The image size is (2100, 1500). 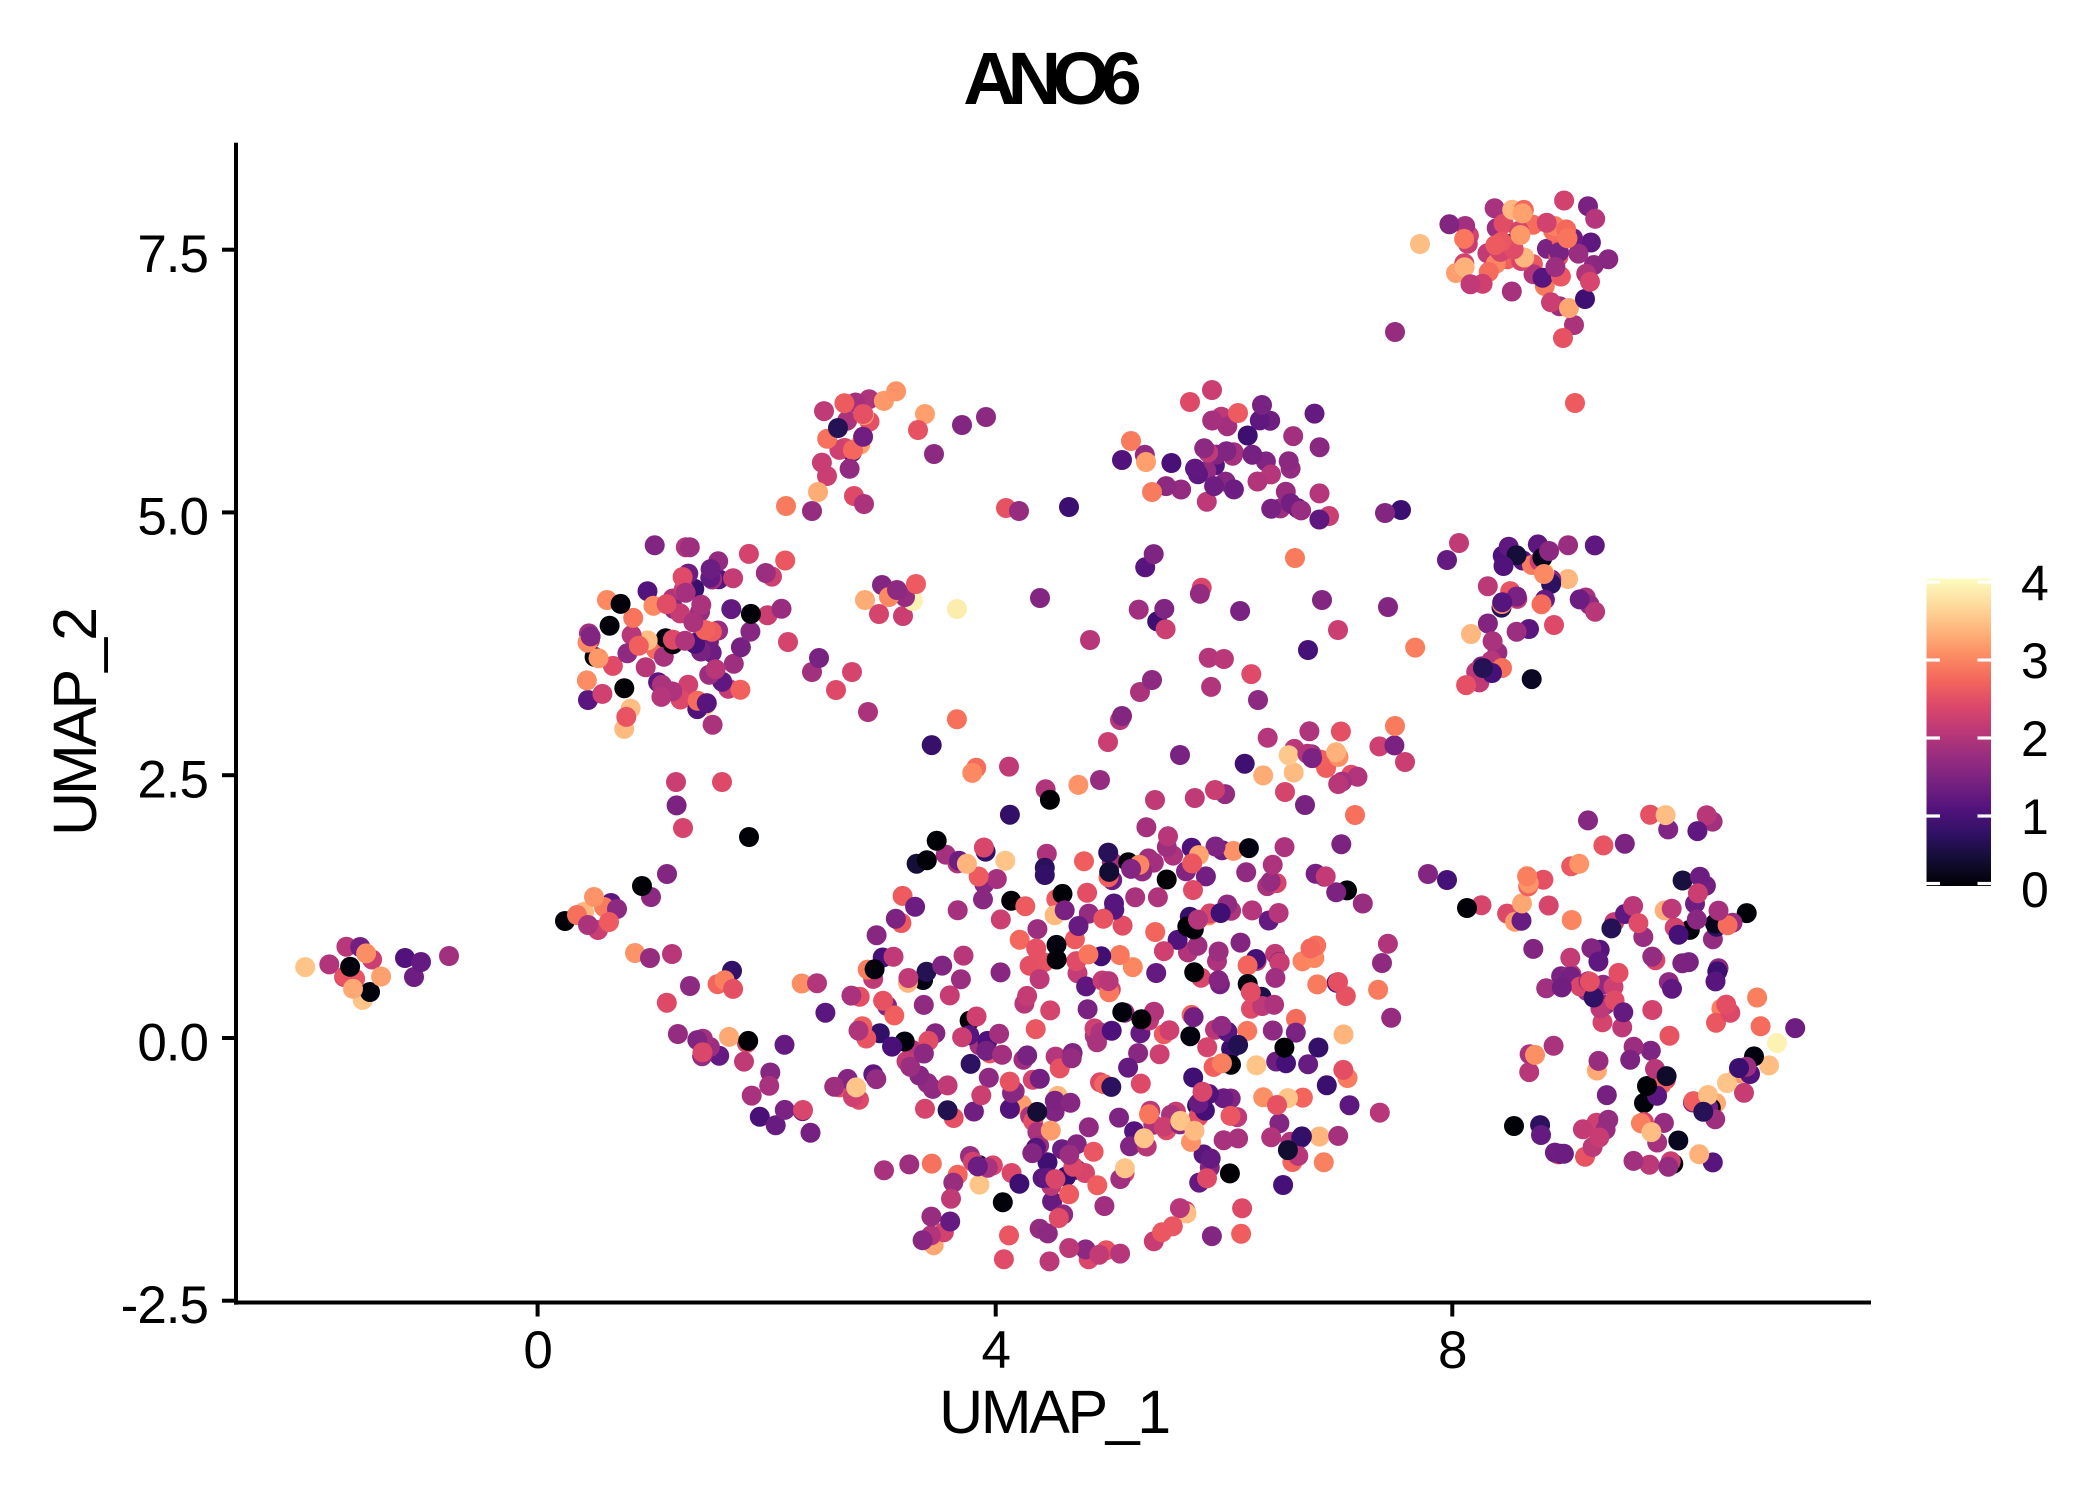 I want to click on svg-text: 7.5, so click(x=172, y=254).